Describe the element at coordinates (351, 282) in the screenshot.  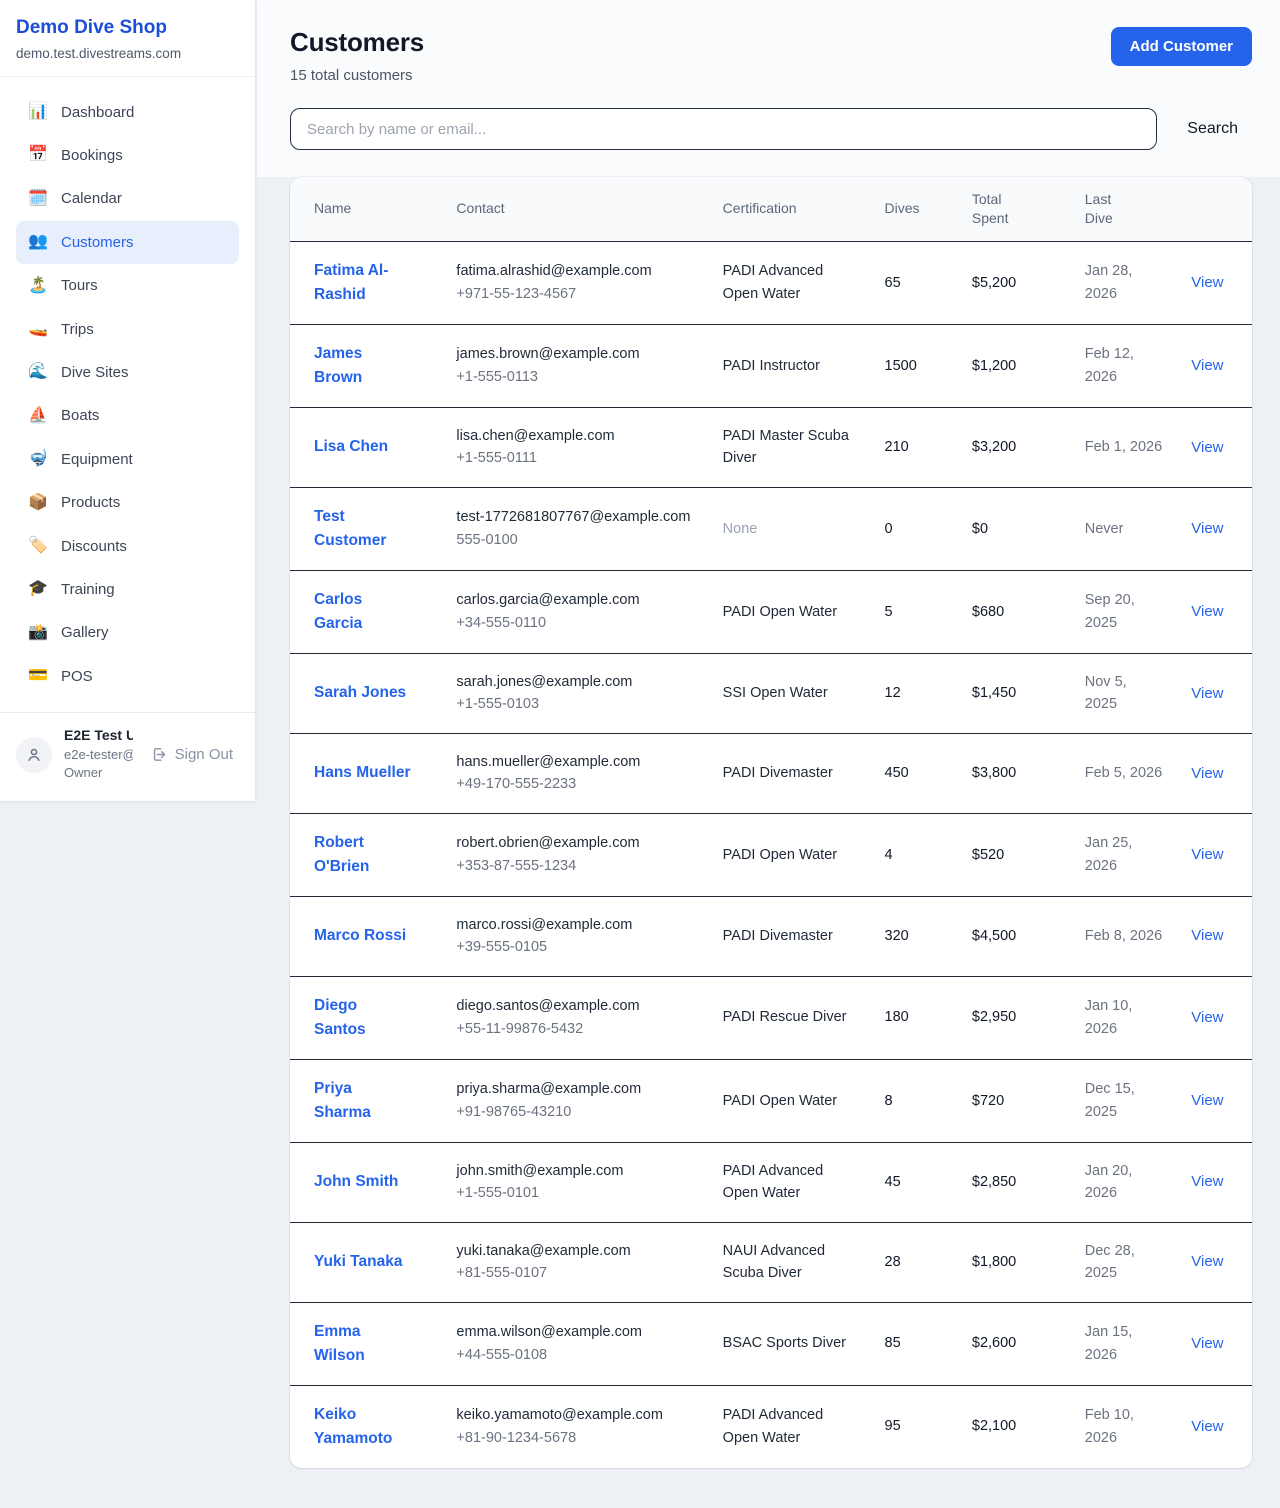
I see `customer-name-link: Fatima Al-Rashid` at that location.